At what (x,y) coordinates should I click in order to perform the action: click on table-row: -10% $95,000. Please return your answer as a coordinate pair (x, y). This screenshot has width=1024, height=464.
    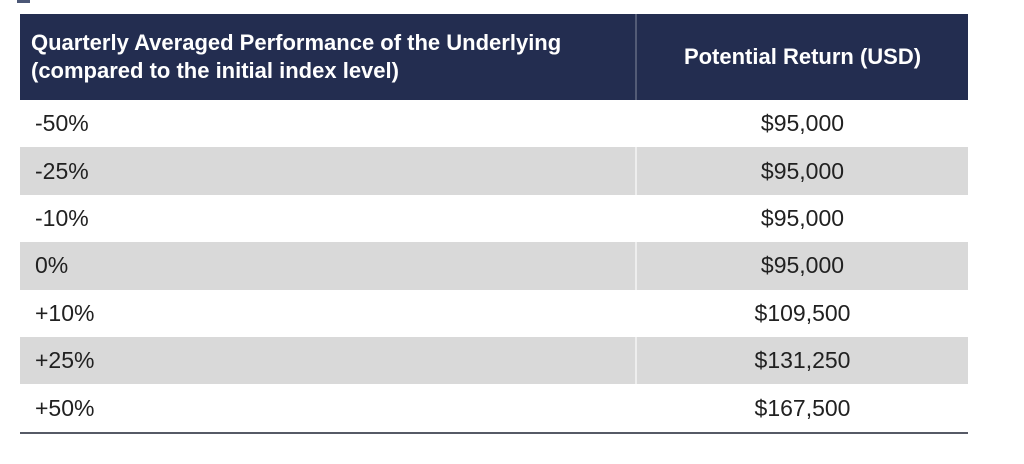
    Looking at the image, I should click on (494, 218).